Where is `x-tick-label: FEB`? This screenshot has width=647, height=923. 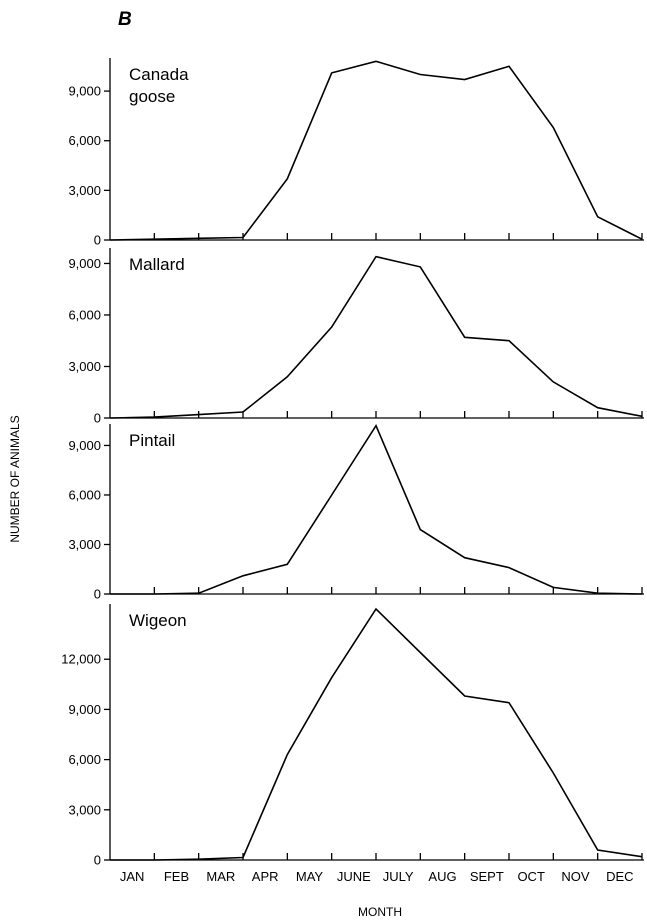 x-tick-label: FEB is located at coordinates (176, 876).